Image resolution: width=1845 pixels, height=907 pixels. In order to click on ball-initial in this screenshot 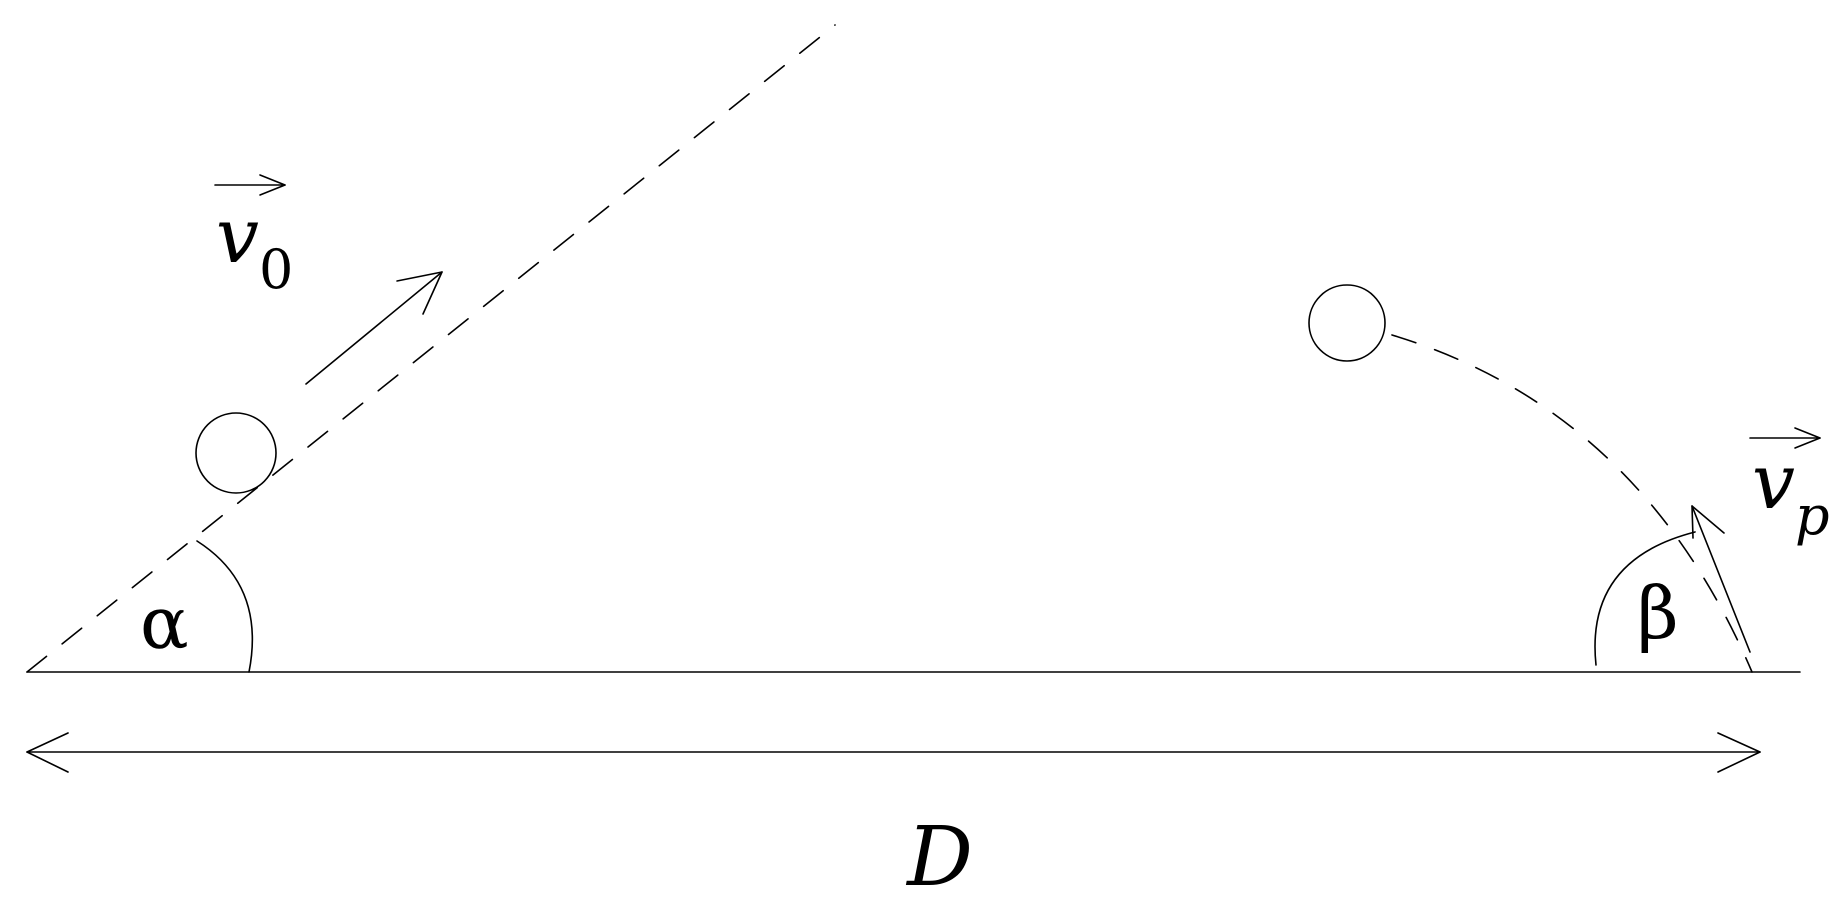, I will do `click(236, 453)`.